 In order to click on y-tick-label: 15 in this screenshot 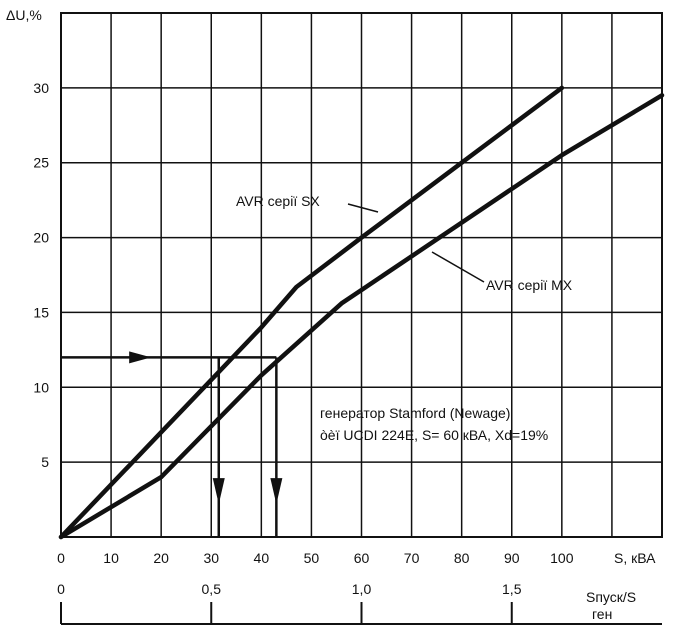, I will do `click(41, 312)`.